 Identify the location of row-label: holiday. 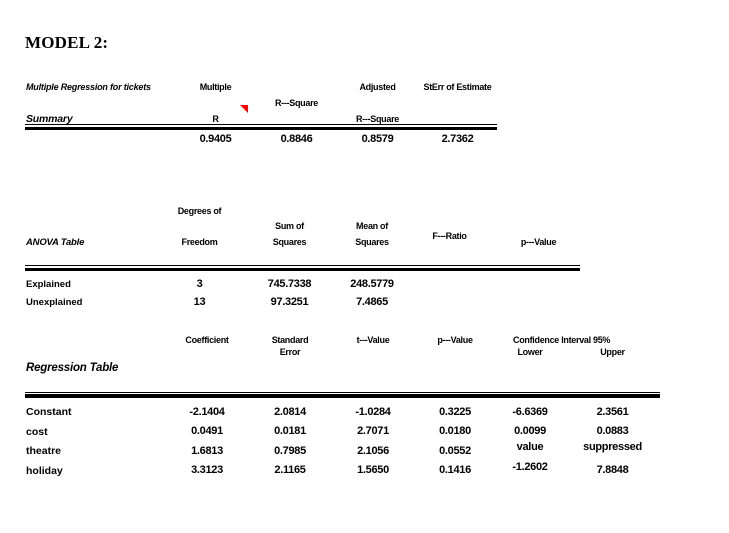
(44, 470).